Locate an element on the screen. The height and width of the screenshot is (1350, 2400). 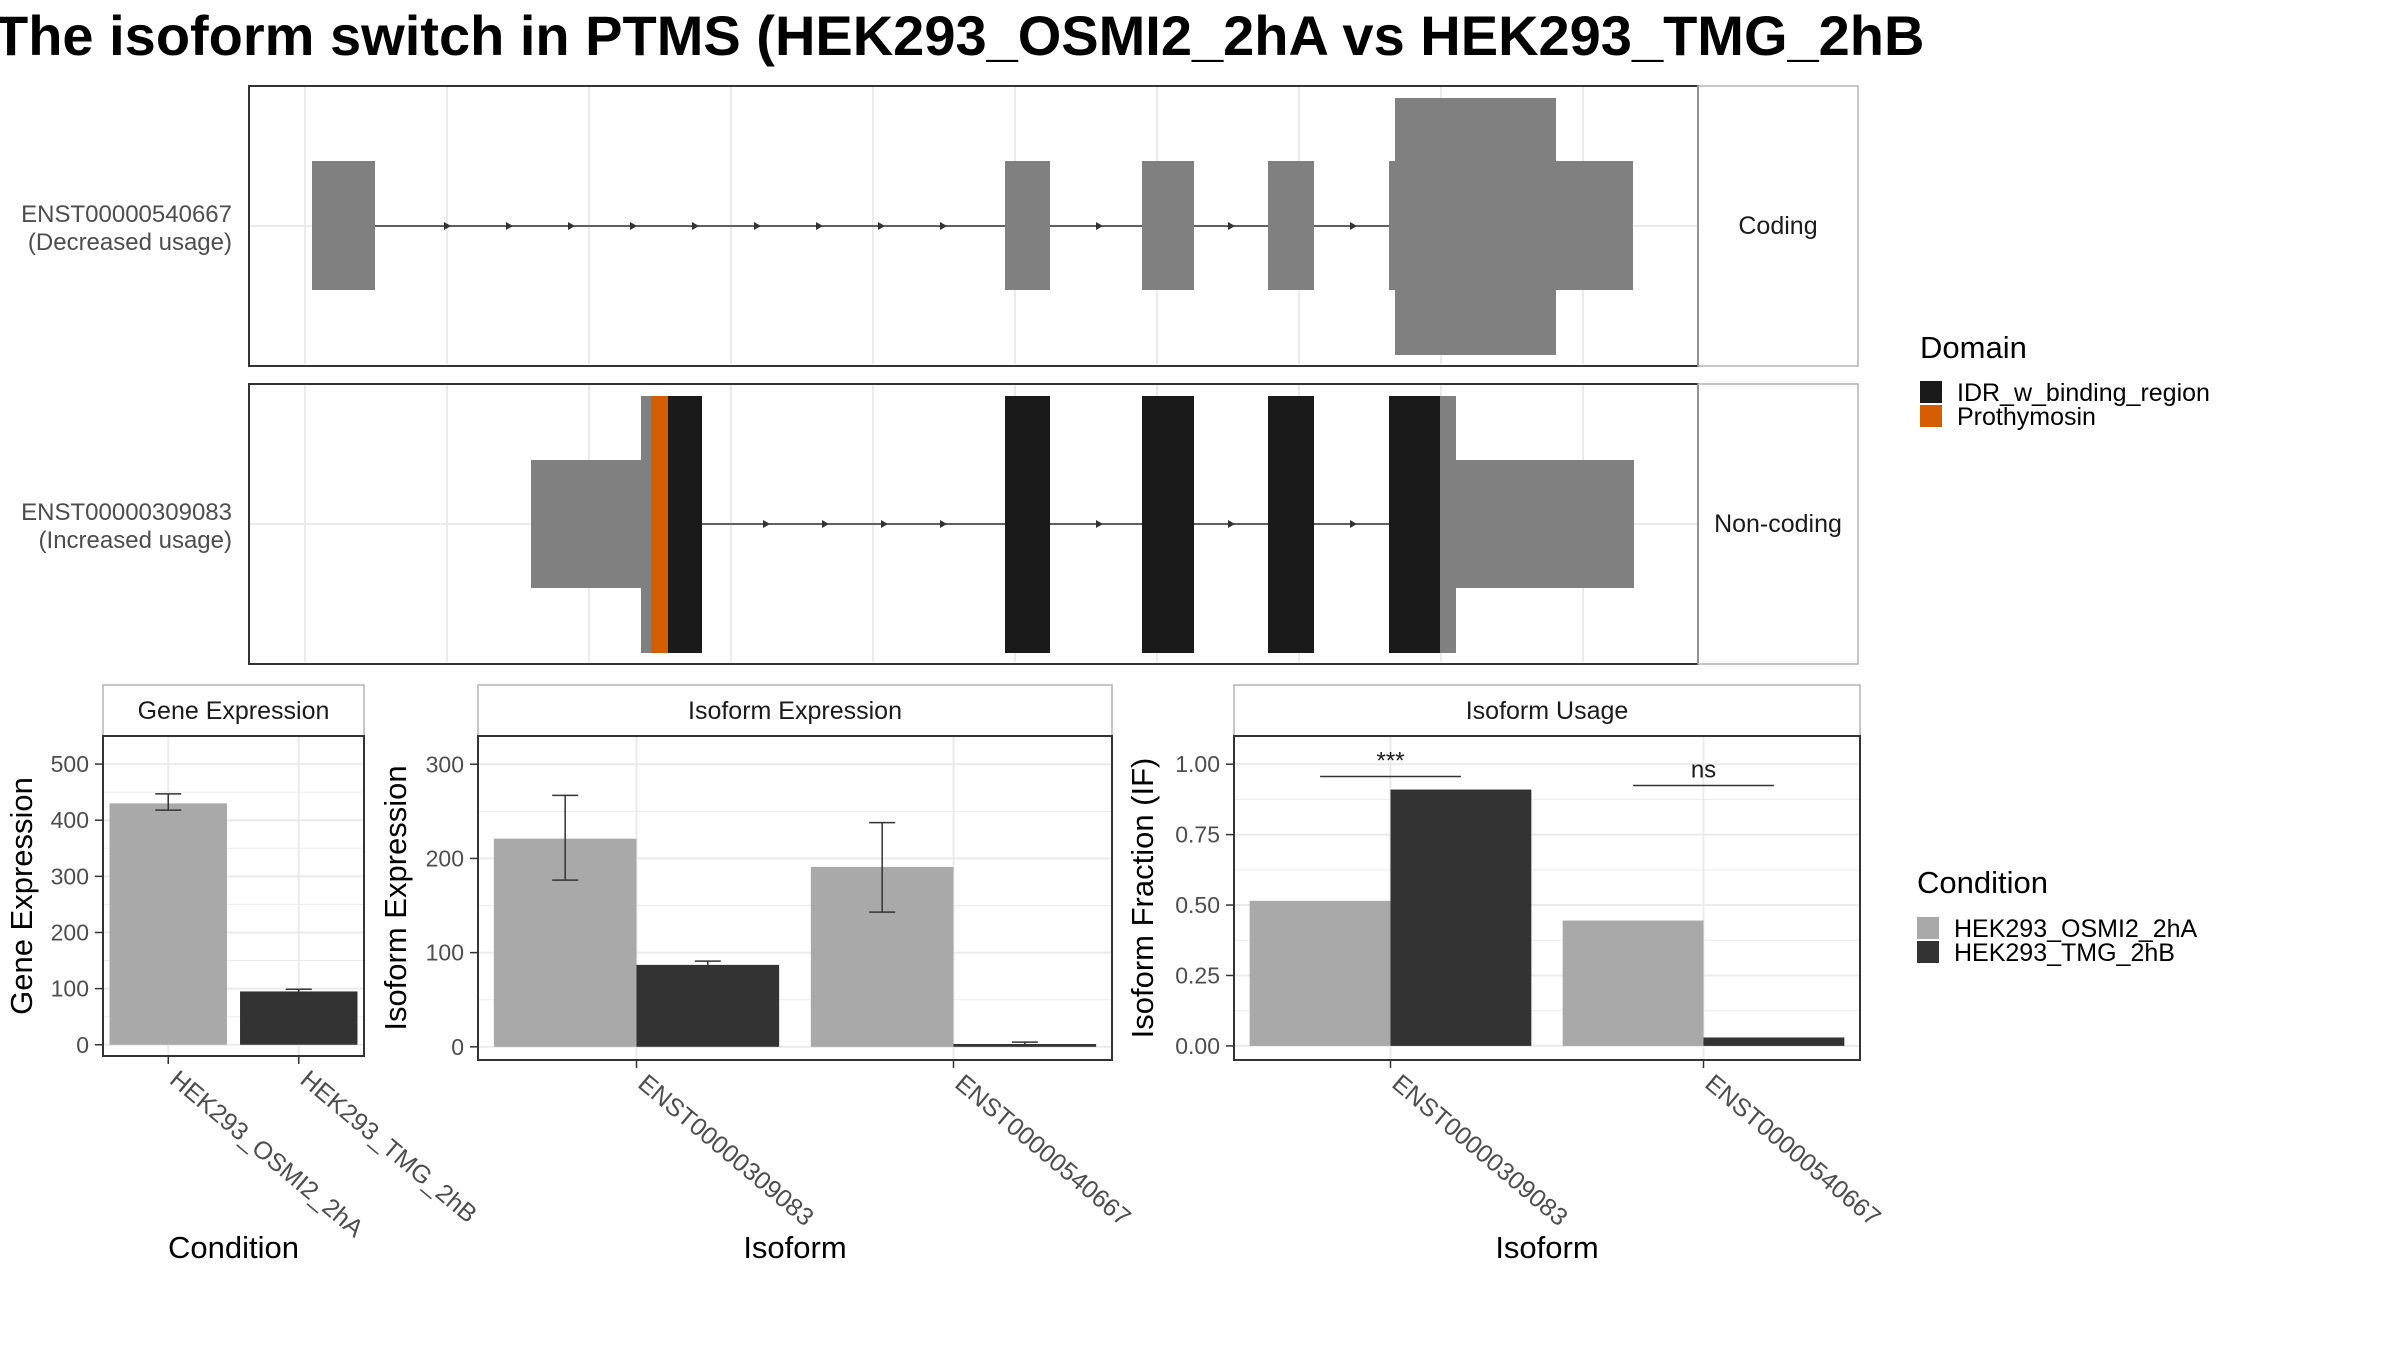
legend-key-osmi2 is located at coordinates (1928, 928).